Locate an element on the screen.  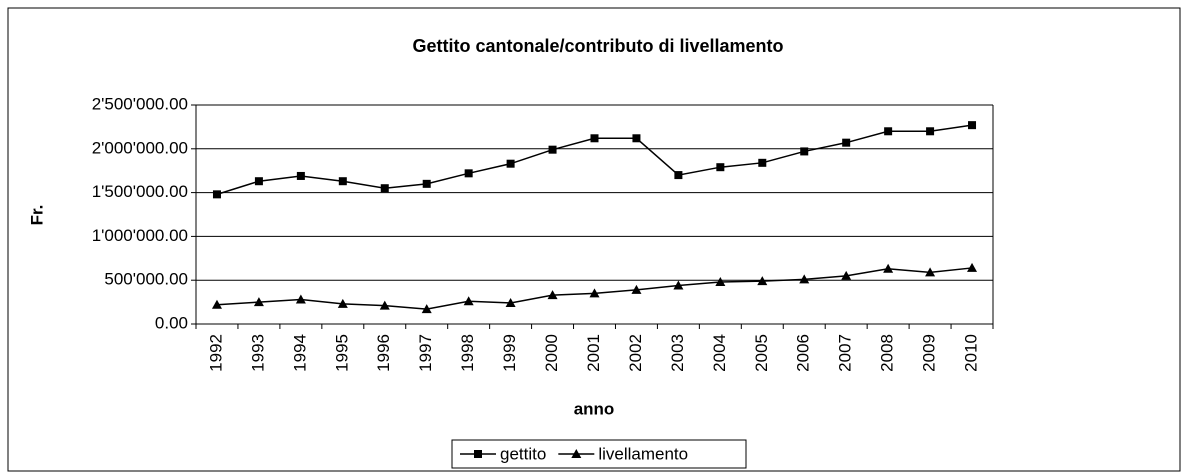
x-tick-label: 1994 is located at coordinates (299, 353).